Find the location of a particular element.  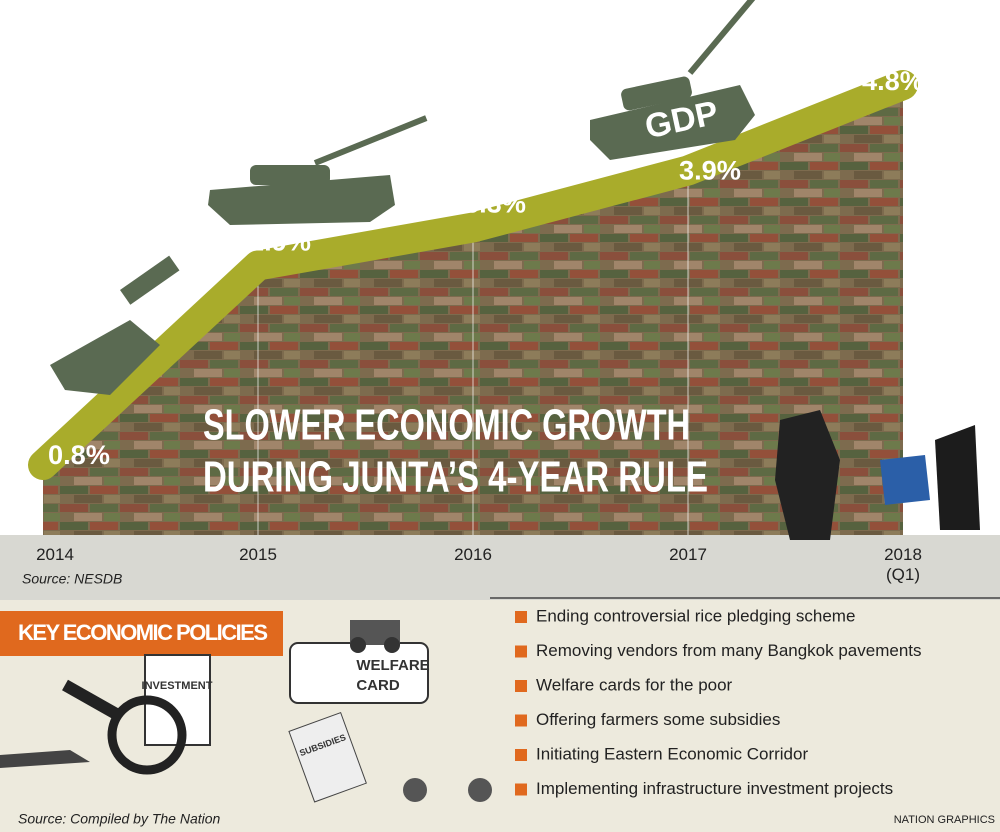

chart-title: DURING JUNTA’S 4-YEAR RULE is located at coordinates (455, 477).